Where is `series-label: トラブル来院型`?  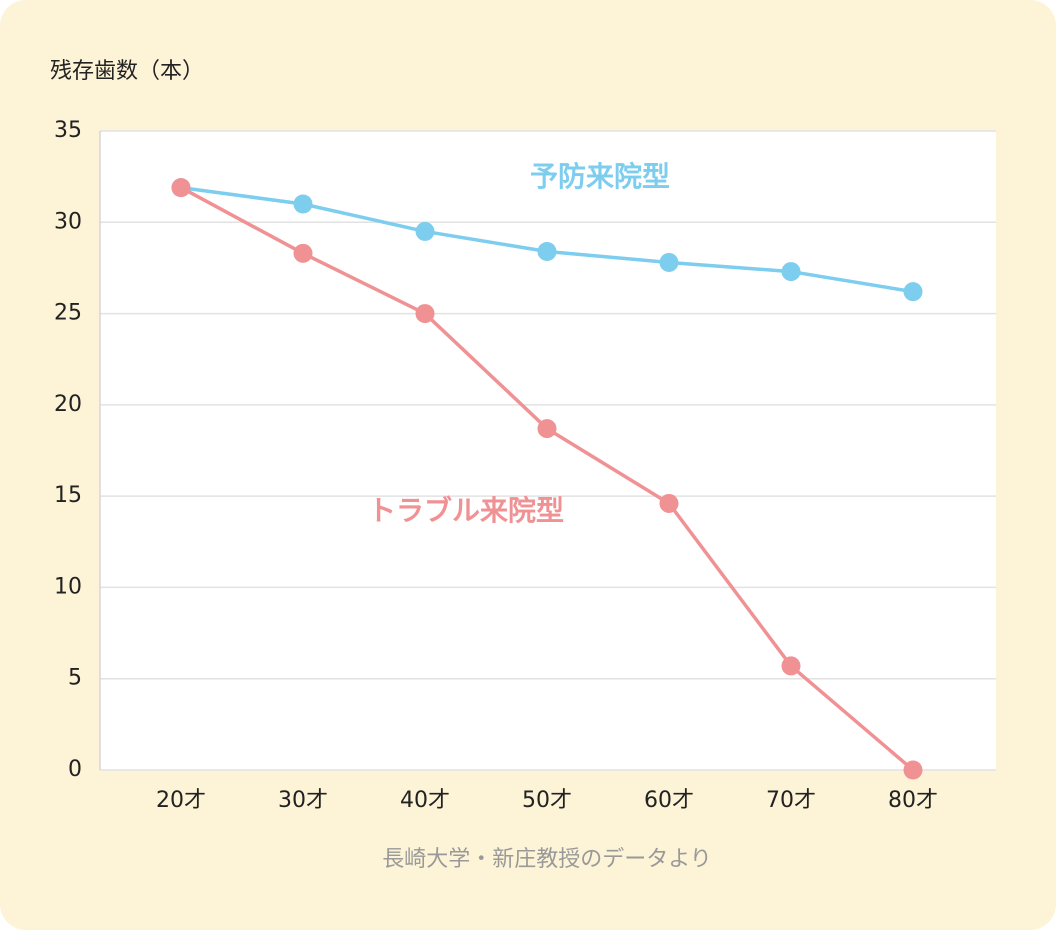
series-label: トラブル来院型 is located at coordinates (466, 510).